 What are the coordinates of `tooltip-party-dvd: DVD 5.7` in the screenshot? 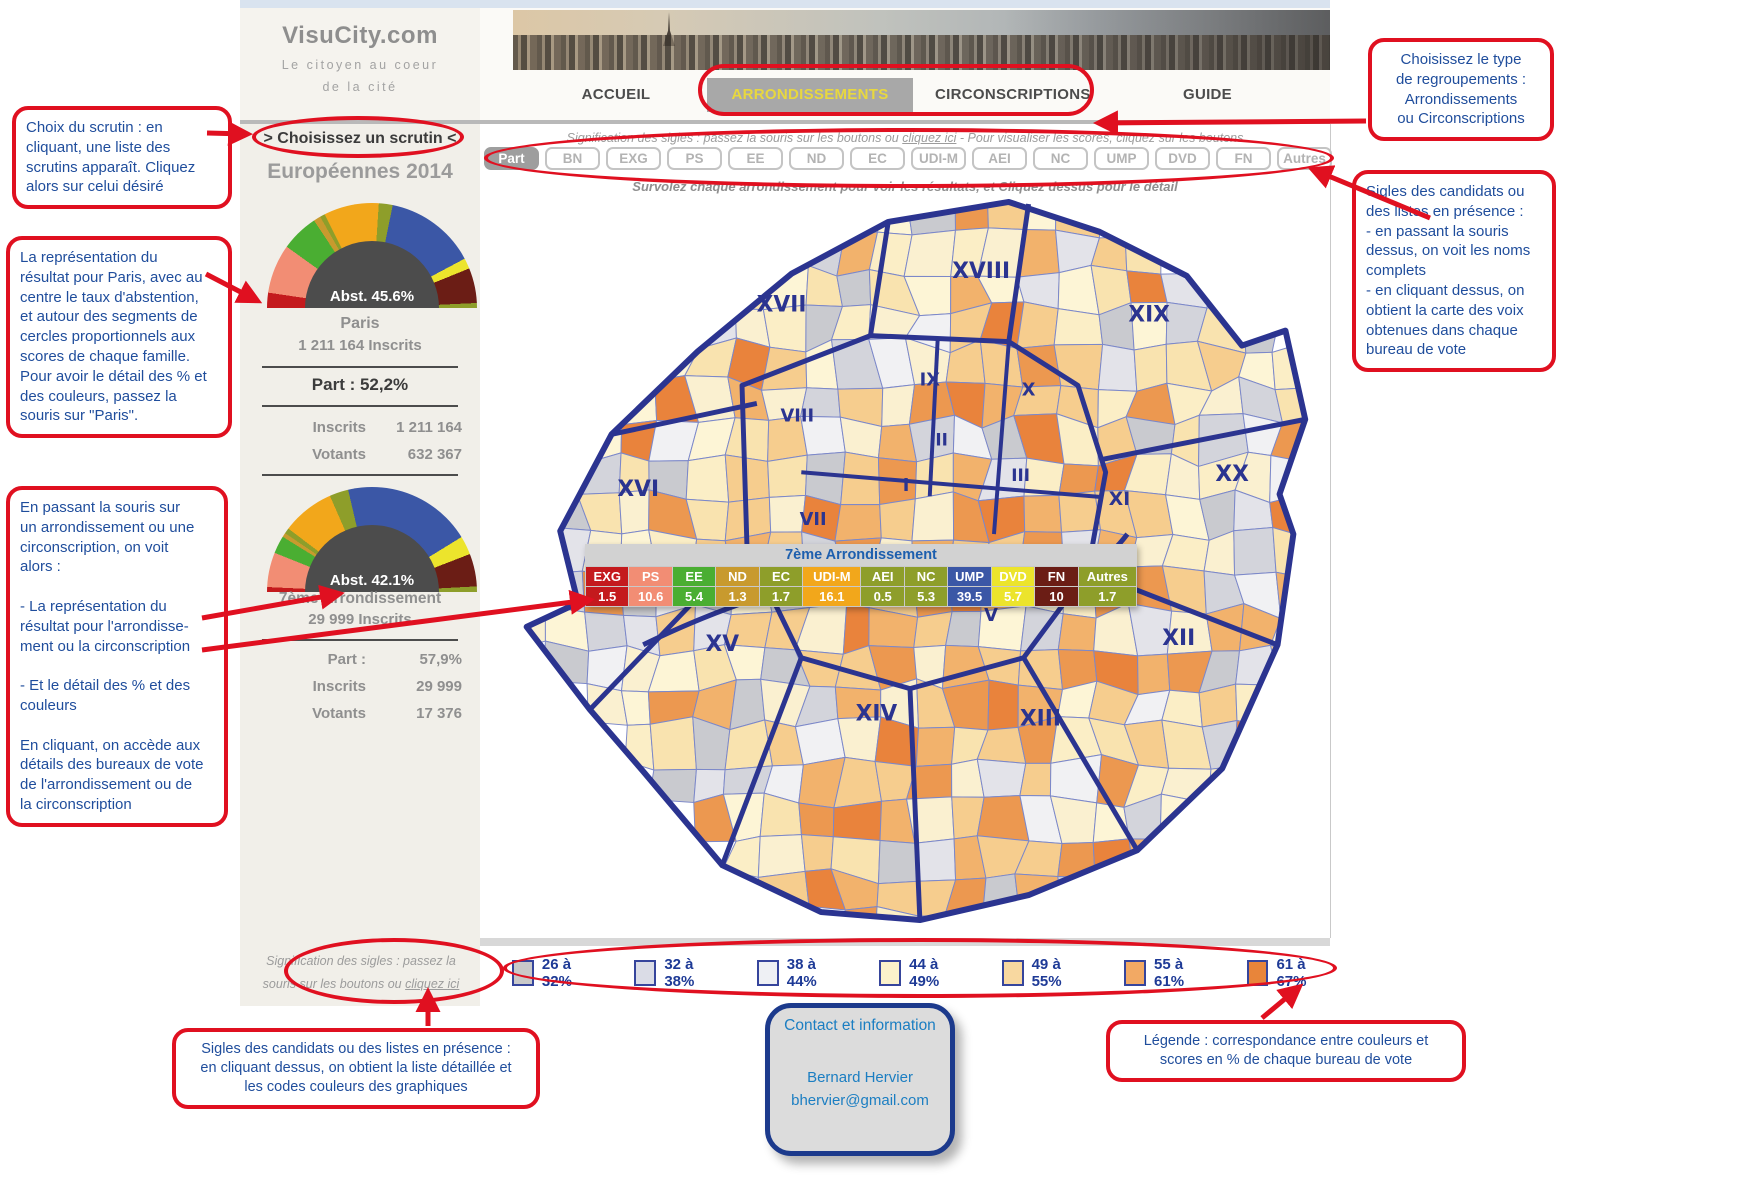 It's located at (1013, 586).